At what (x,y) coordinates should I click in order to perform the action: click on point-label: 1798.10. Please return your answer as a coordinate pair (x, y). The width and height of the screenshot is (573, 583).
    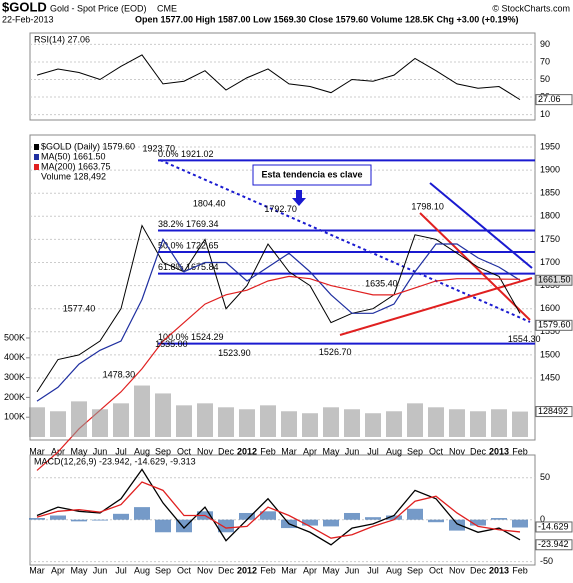
    Looking at the image, I should click on (427, 207).